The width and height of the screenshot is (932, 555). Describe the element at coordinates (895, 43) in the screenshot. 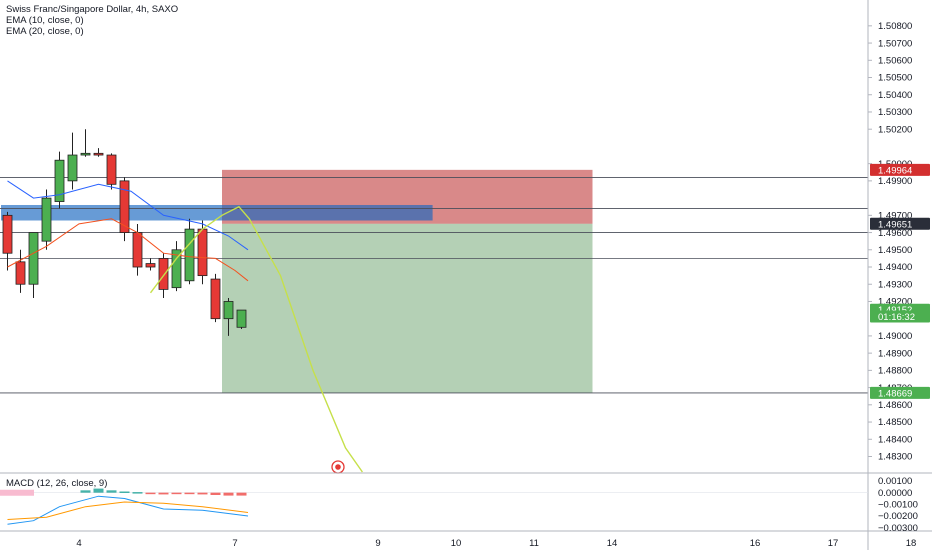

I see `price-tick-label: 1.50700` at that location.